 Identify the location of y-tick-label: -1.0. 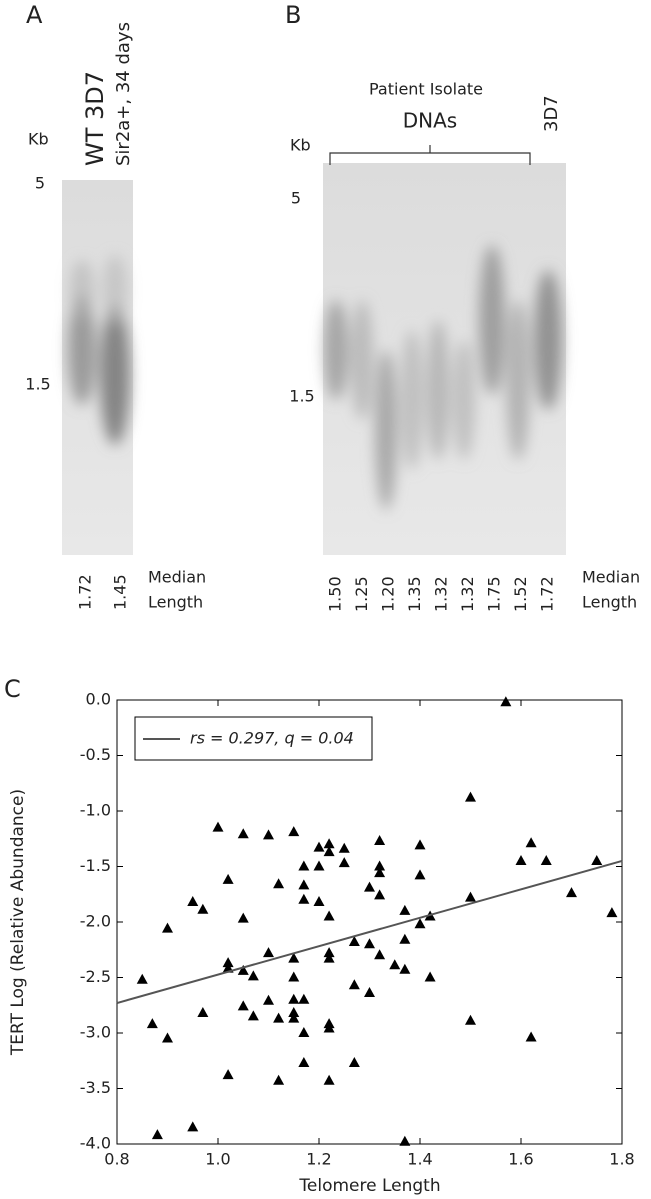
(95, 810).